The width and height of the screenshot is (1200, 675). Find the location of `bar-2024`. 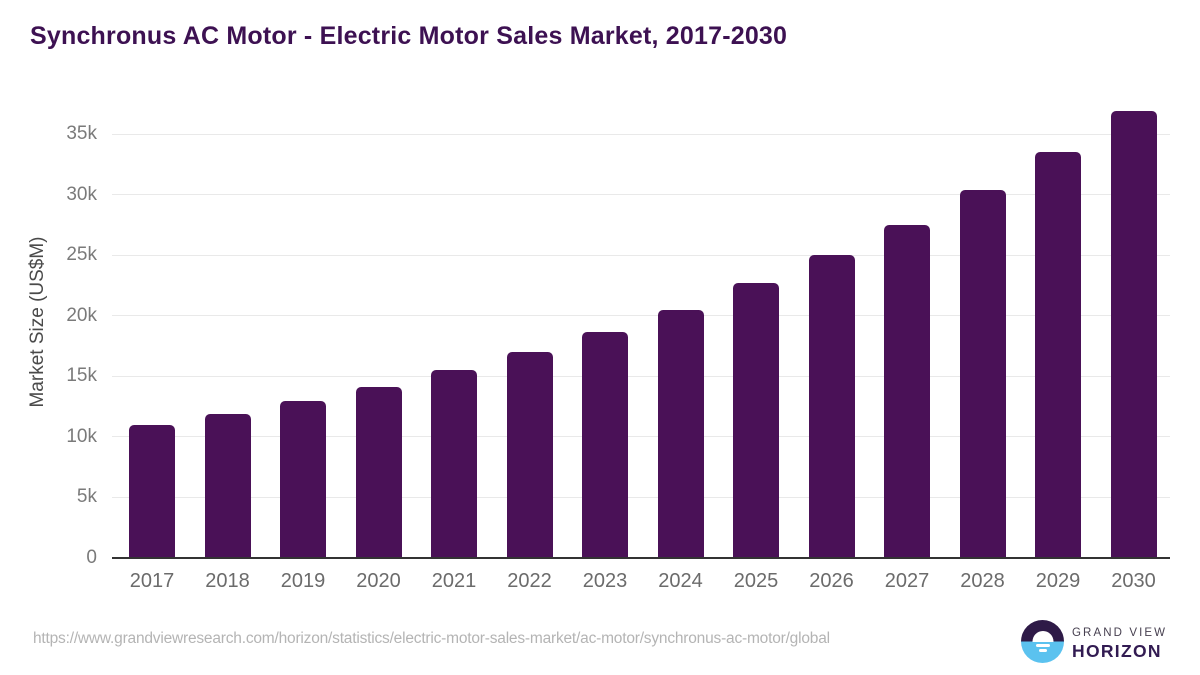

bar-2024 is located at coordinates (680, 433).